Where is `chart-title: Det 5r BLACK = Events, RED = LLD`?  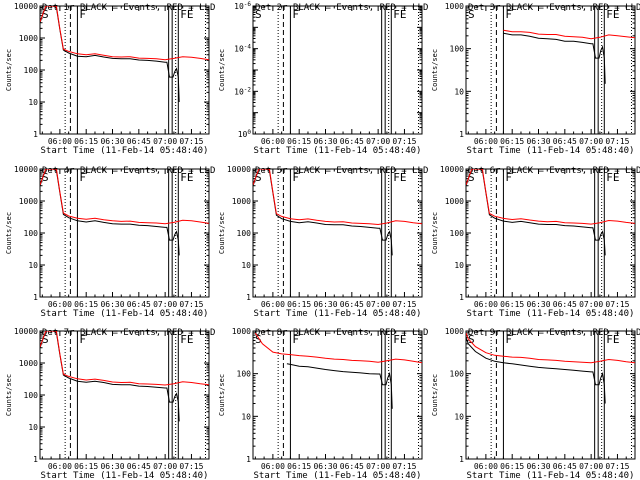
chart-title: Det 5r BLACK = Events, RED = LLD is located at coordinates (341, 171).